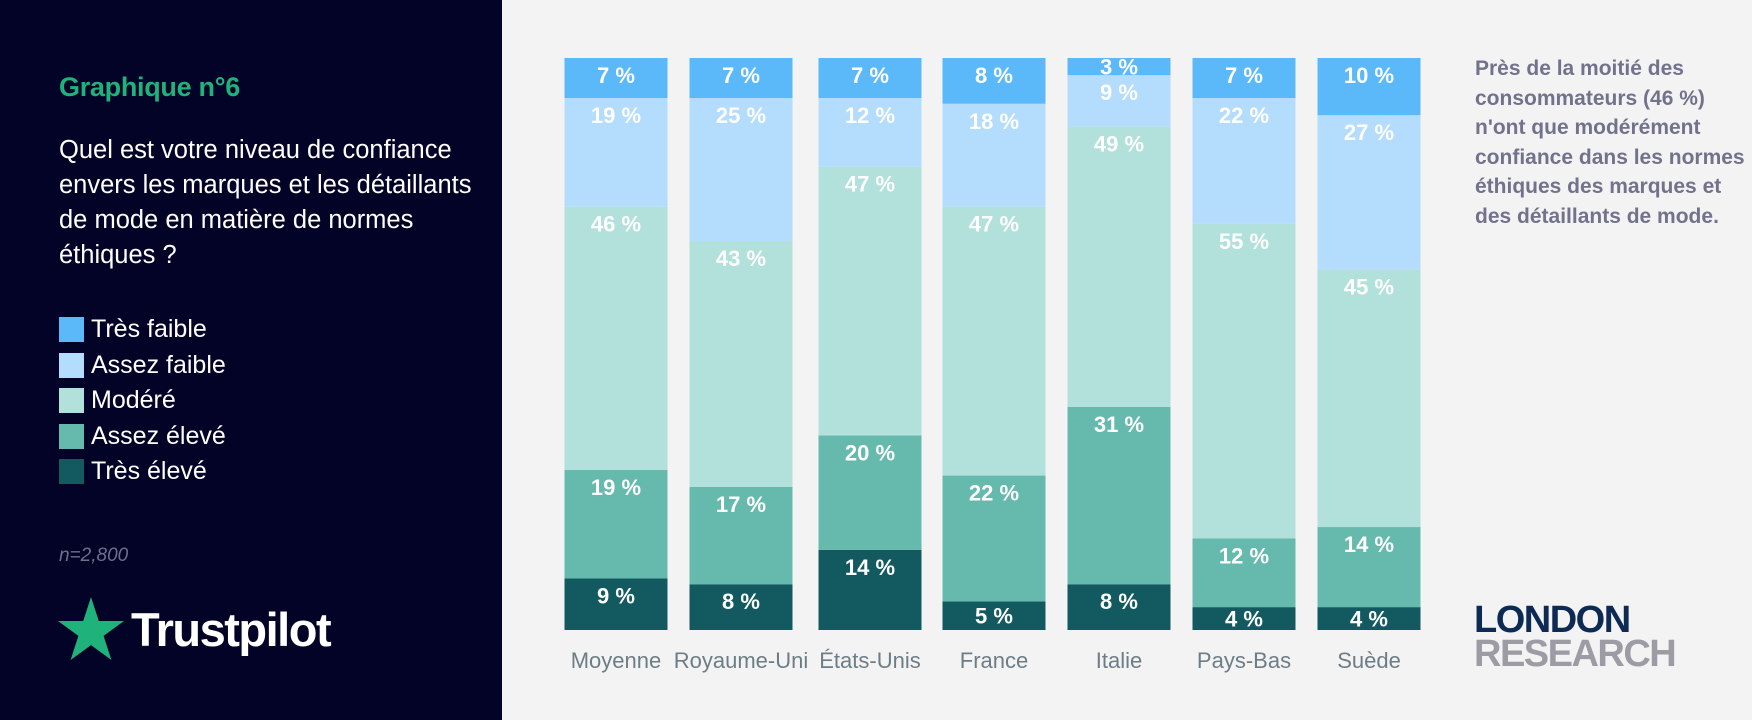  I want to click on legend-item-tres-faible: Très faible, so click(142, 330).